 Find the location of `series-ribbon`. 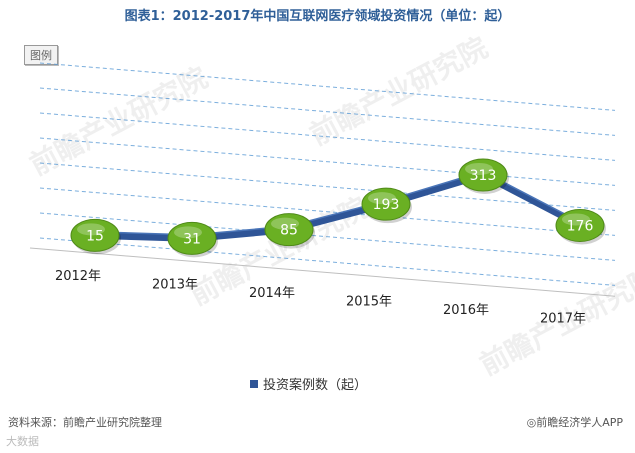

series-ribbon is located at coordinates (337, 206).